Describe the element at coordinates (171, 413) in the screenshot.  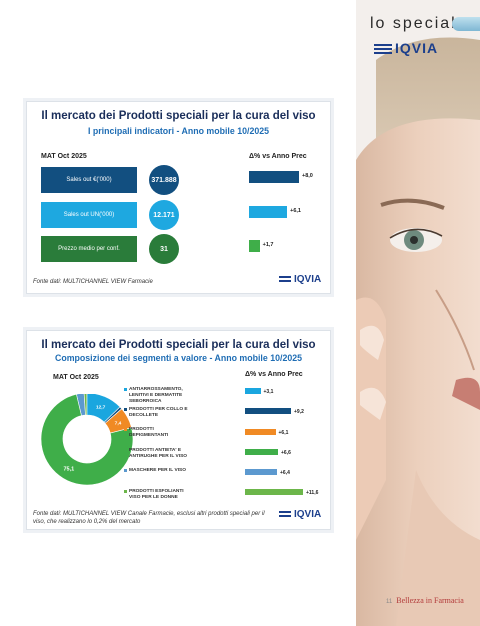
I see `legend-item-1: PRODOTTI PER COLLO E DECOLLETE` at that location.